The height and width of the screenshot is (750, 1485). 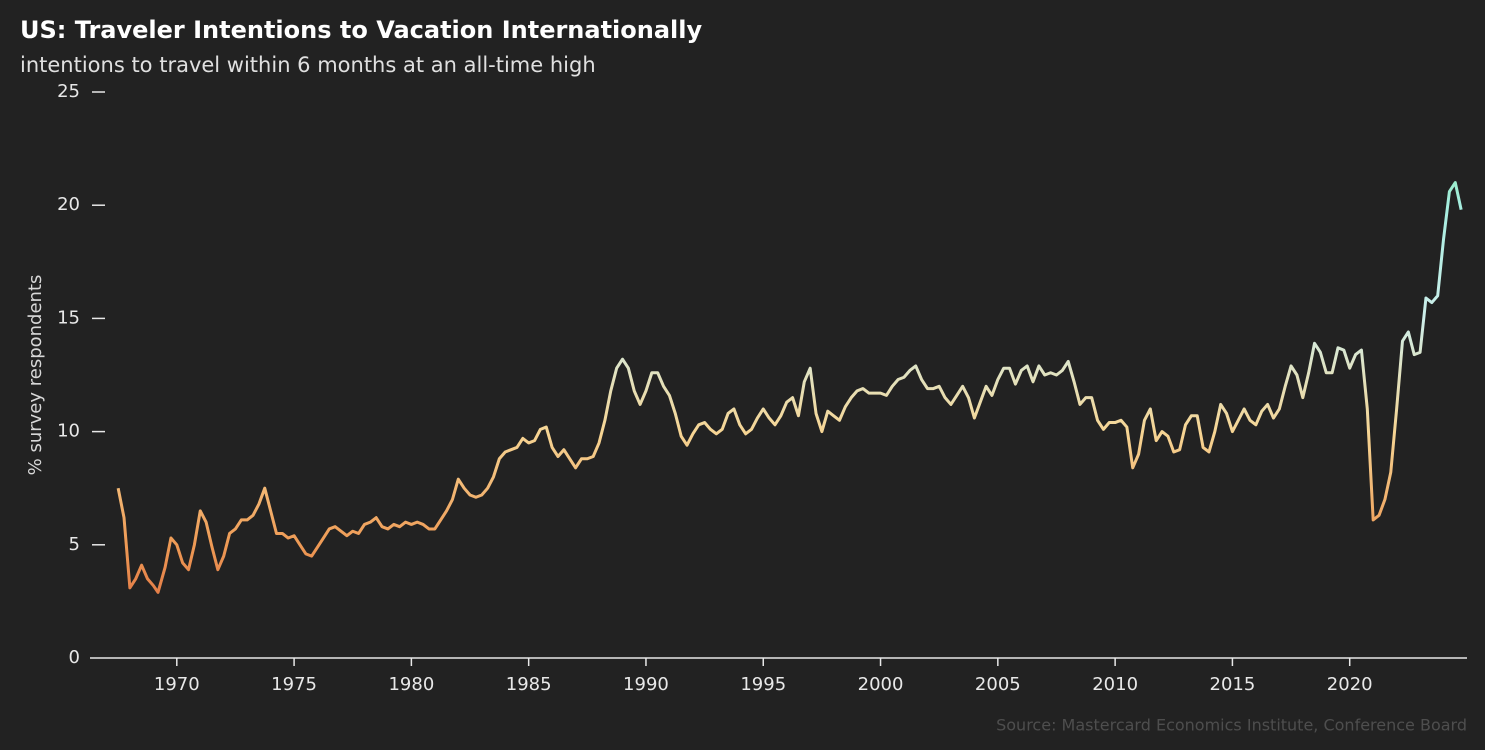 I want to click on x-tick-label: 1990, so click(x=646, y=684).